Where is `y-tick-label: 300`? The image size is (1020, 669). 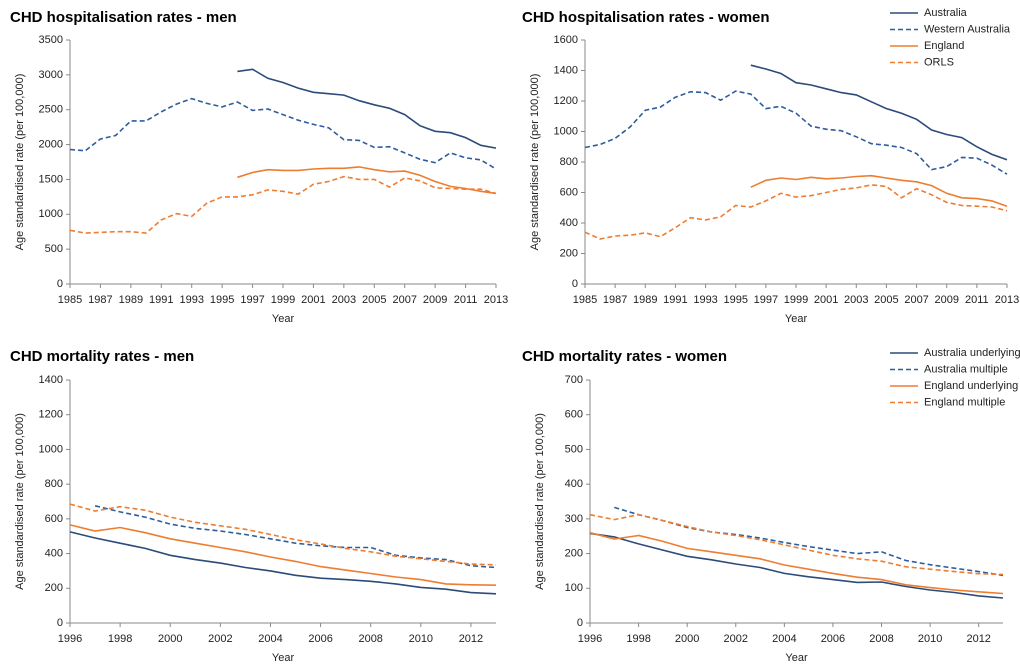
y-tick-label: 300 is located at coordinates (574, 519).